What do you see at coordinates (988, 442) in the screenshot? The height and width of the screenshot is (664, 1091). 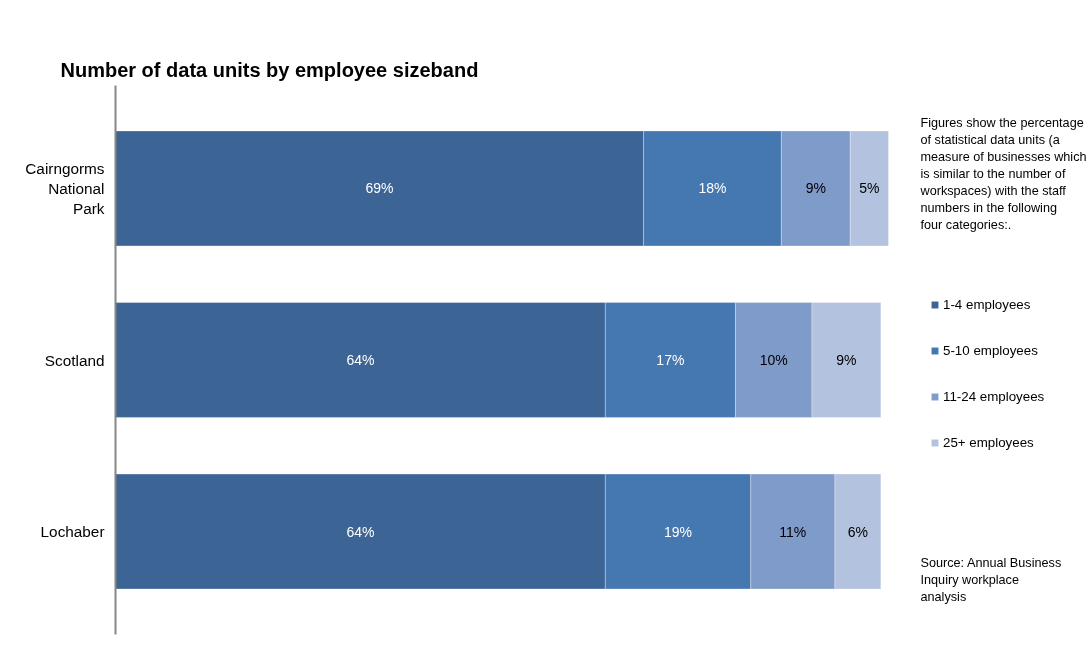 I see `legend-label: 25+ employees` at bounding box center [988, 442].